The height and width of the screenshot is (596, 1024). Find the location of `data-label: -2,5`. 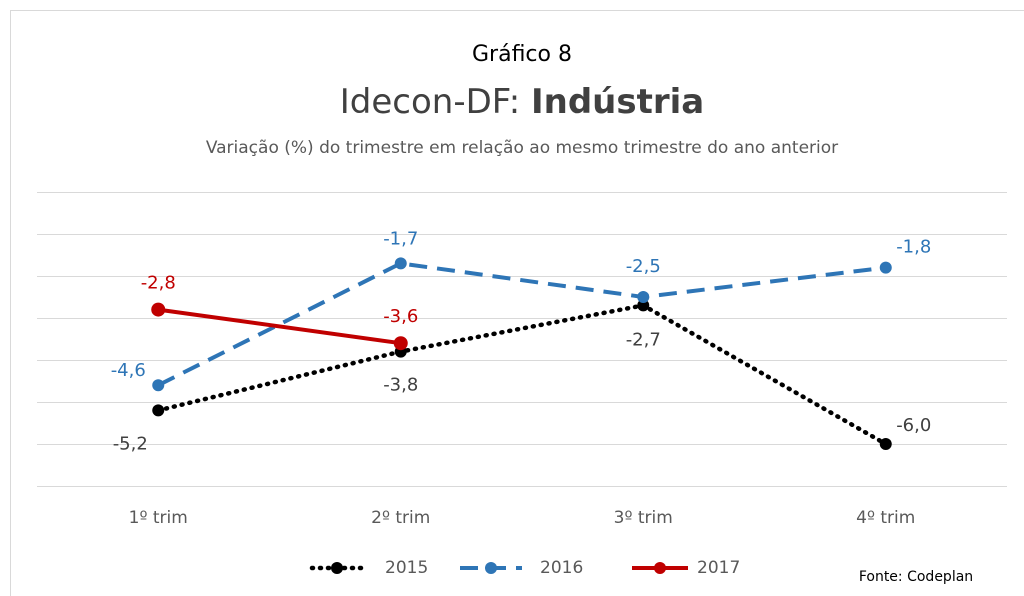

data-label: -2,5 is located at coordinates (643, 266).